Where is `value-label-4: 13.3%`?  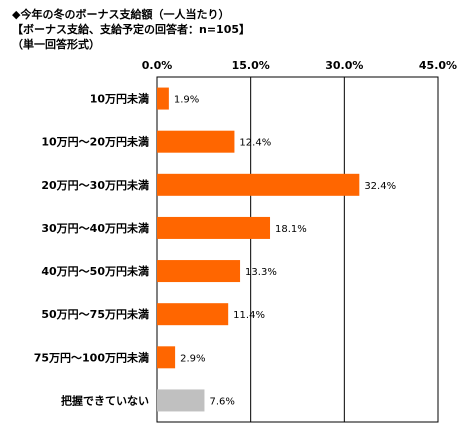
value-label-4: 13.3% is located at coordinates (261, 272).